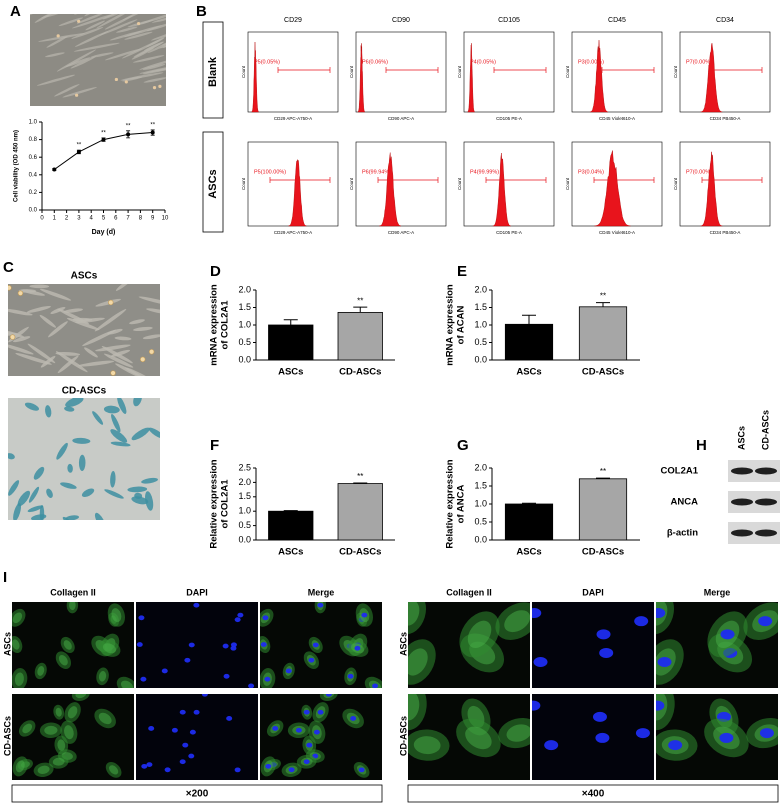  Describe the element at coordinates (351, 71) in the screenshot. I see `y-axis-title: Count` at that location.